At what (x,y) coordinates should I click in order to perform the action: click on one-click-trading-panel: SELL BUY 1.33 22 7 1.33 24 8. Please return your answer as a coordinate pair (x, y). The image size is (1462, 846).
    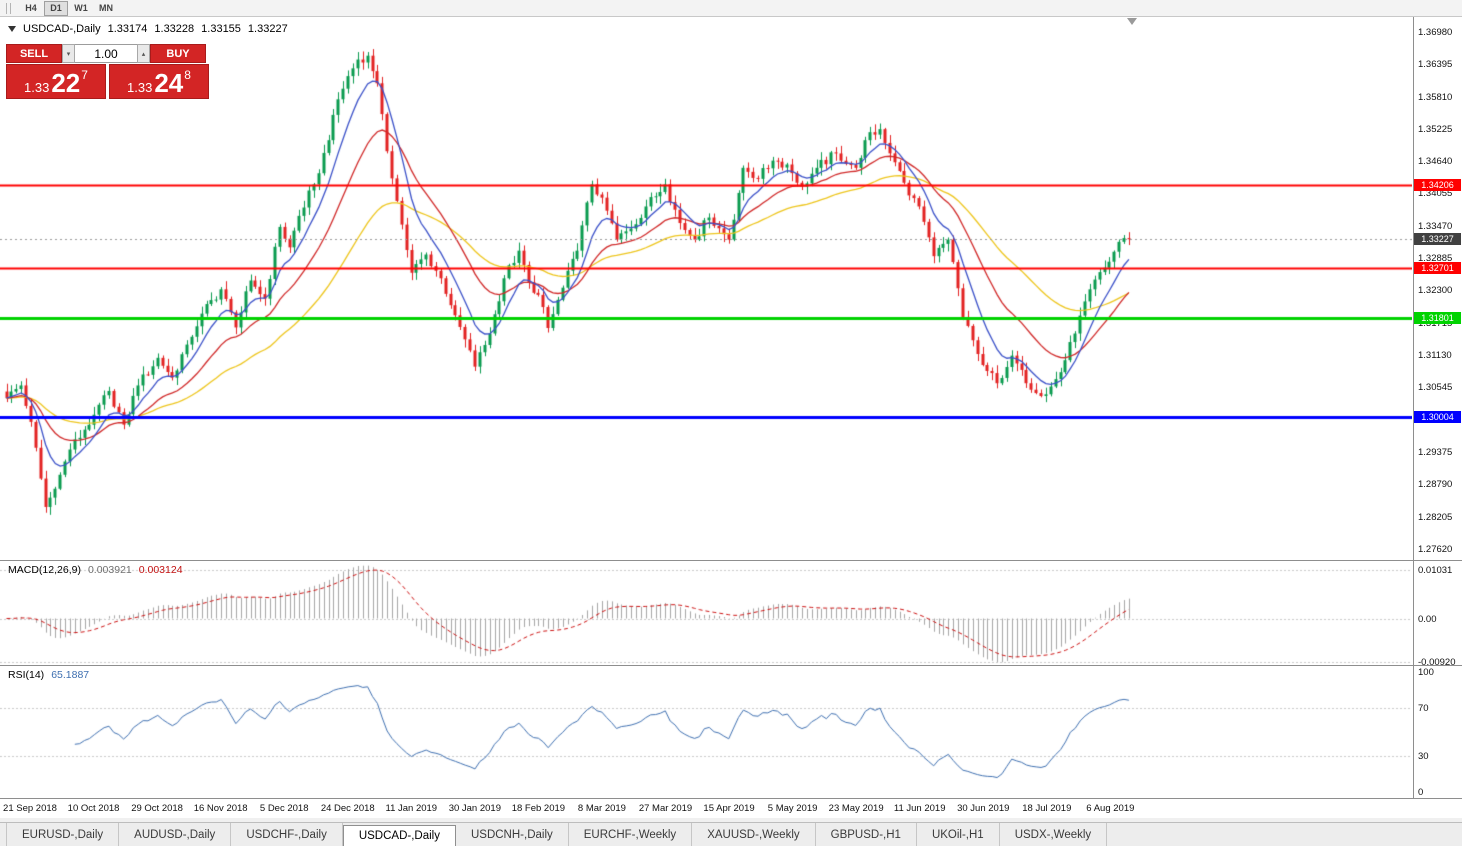
    Looking at the image, I should click on (107, 71).